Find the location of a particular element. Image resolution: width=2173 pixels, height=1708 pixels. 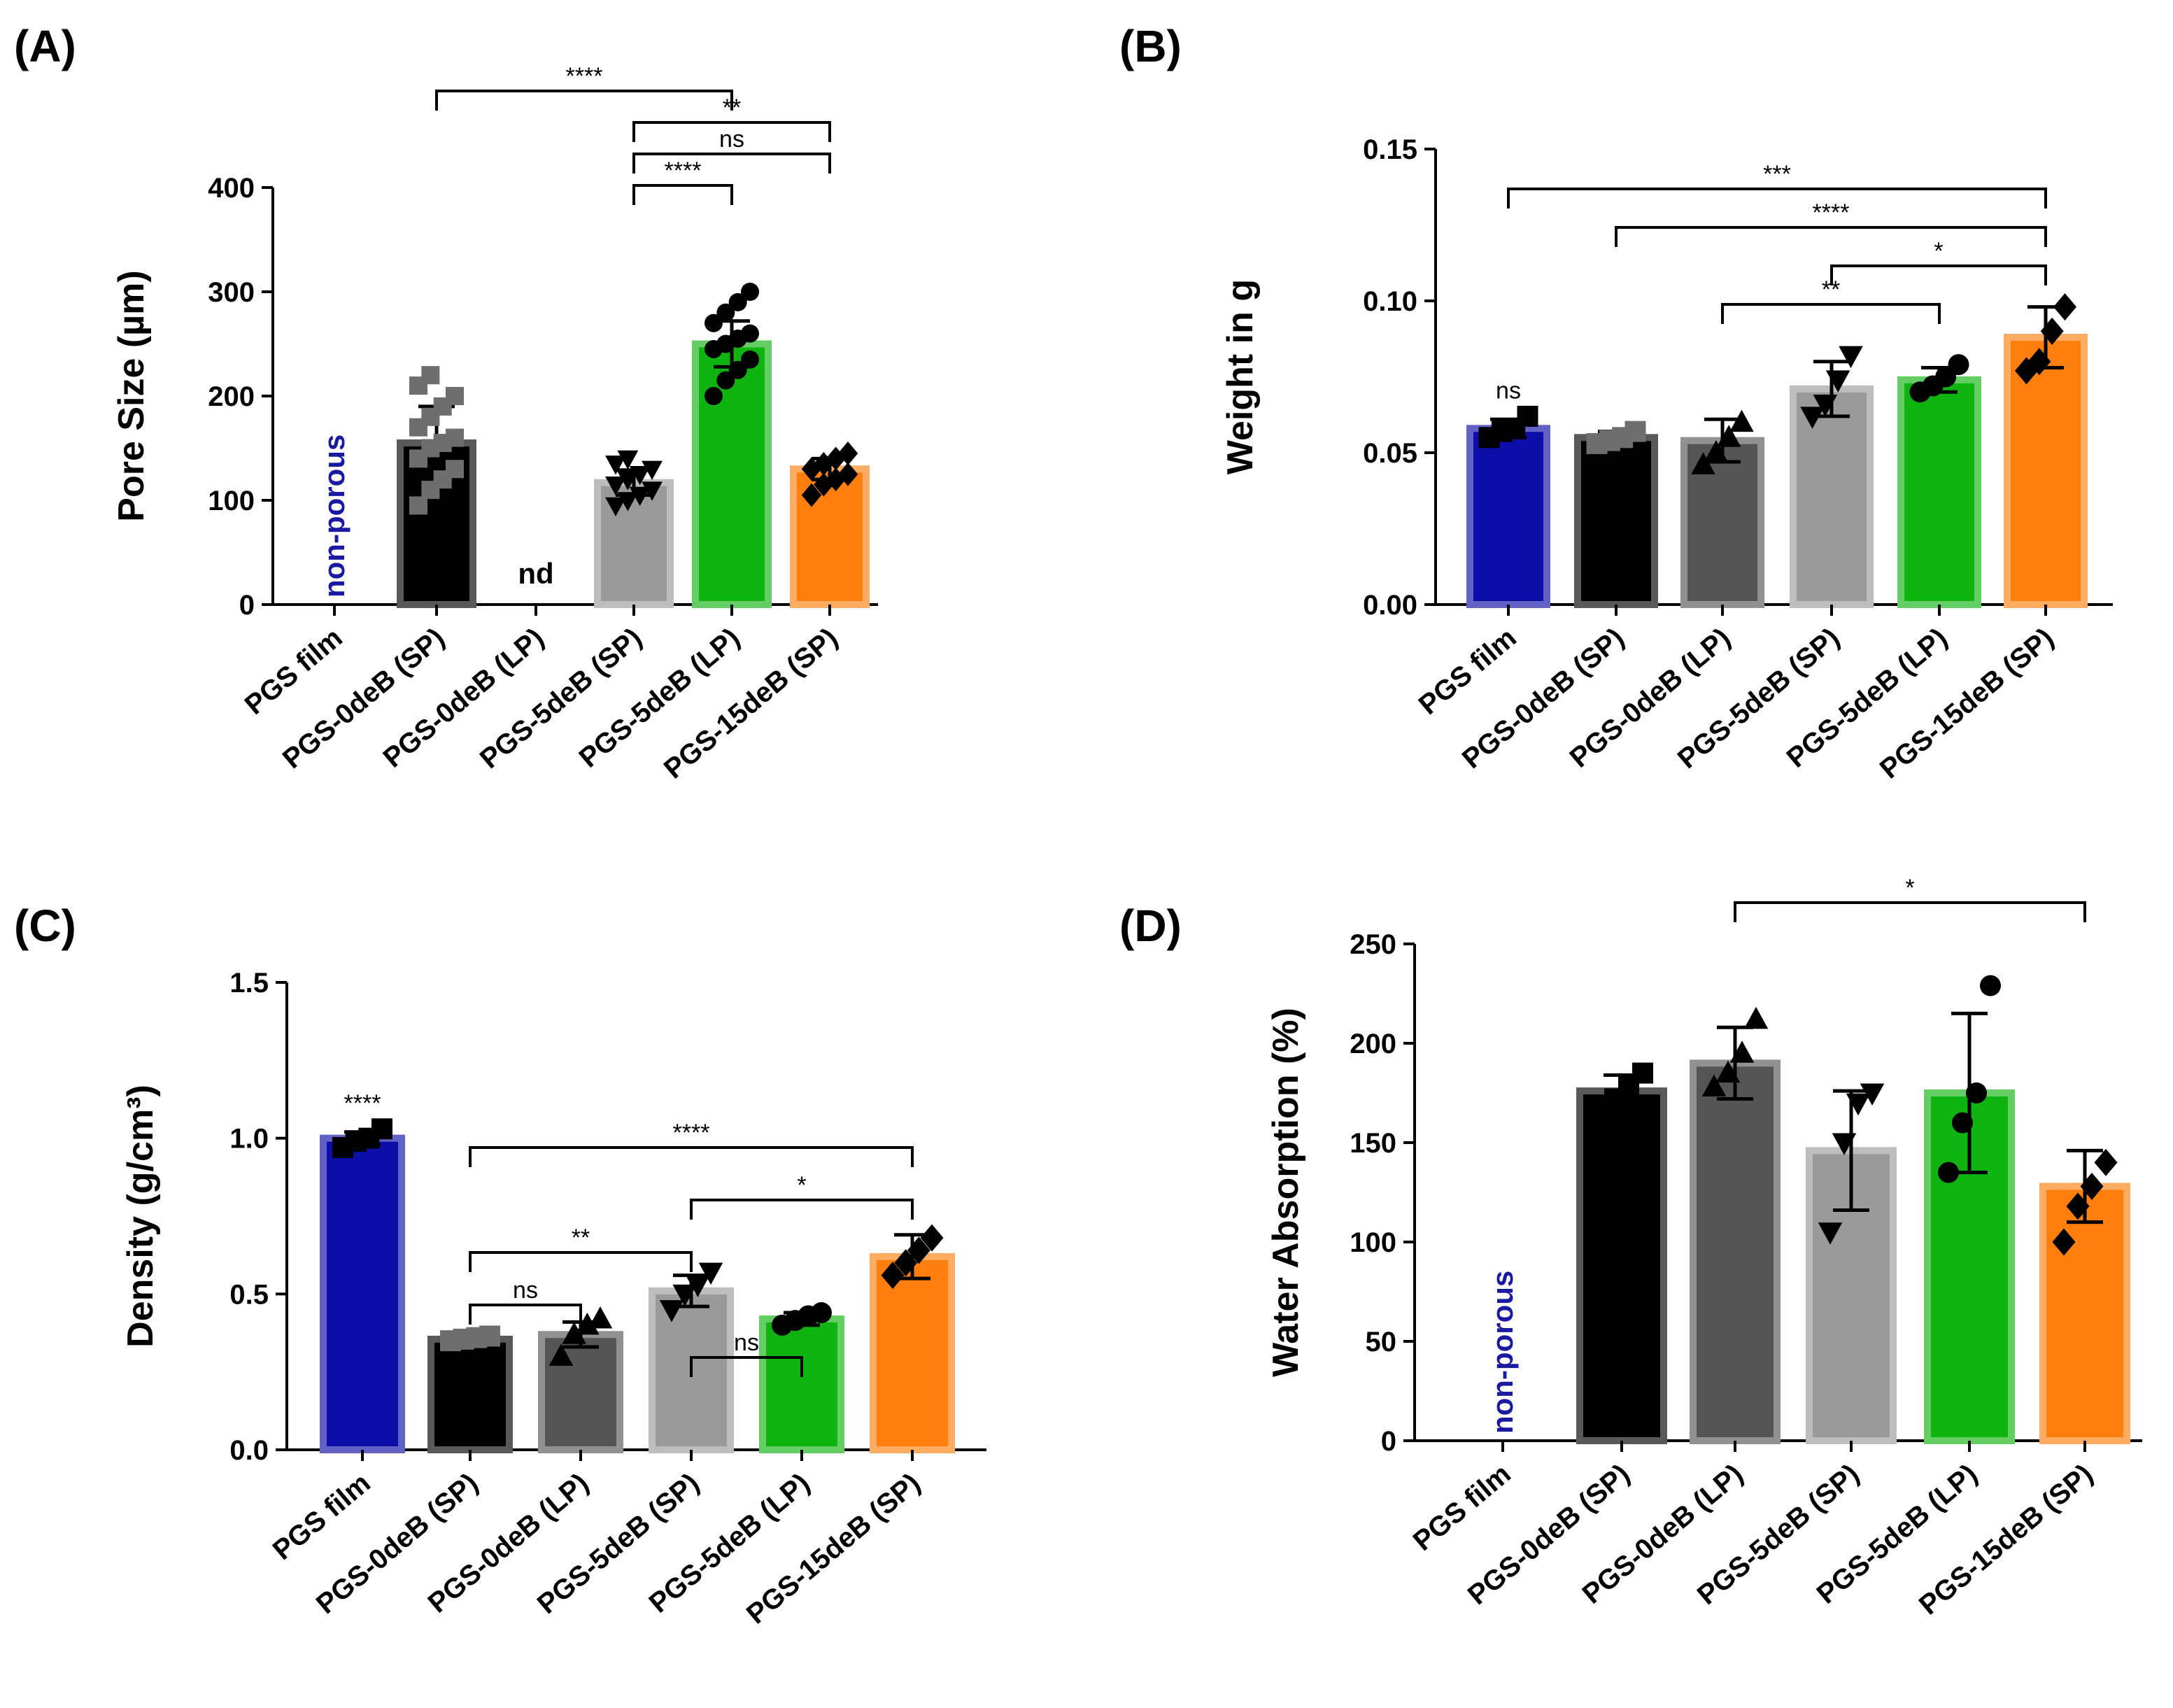

y-tick-label: 0 is located at coordinates (247, 605).